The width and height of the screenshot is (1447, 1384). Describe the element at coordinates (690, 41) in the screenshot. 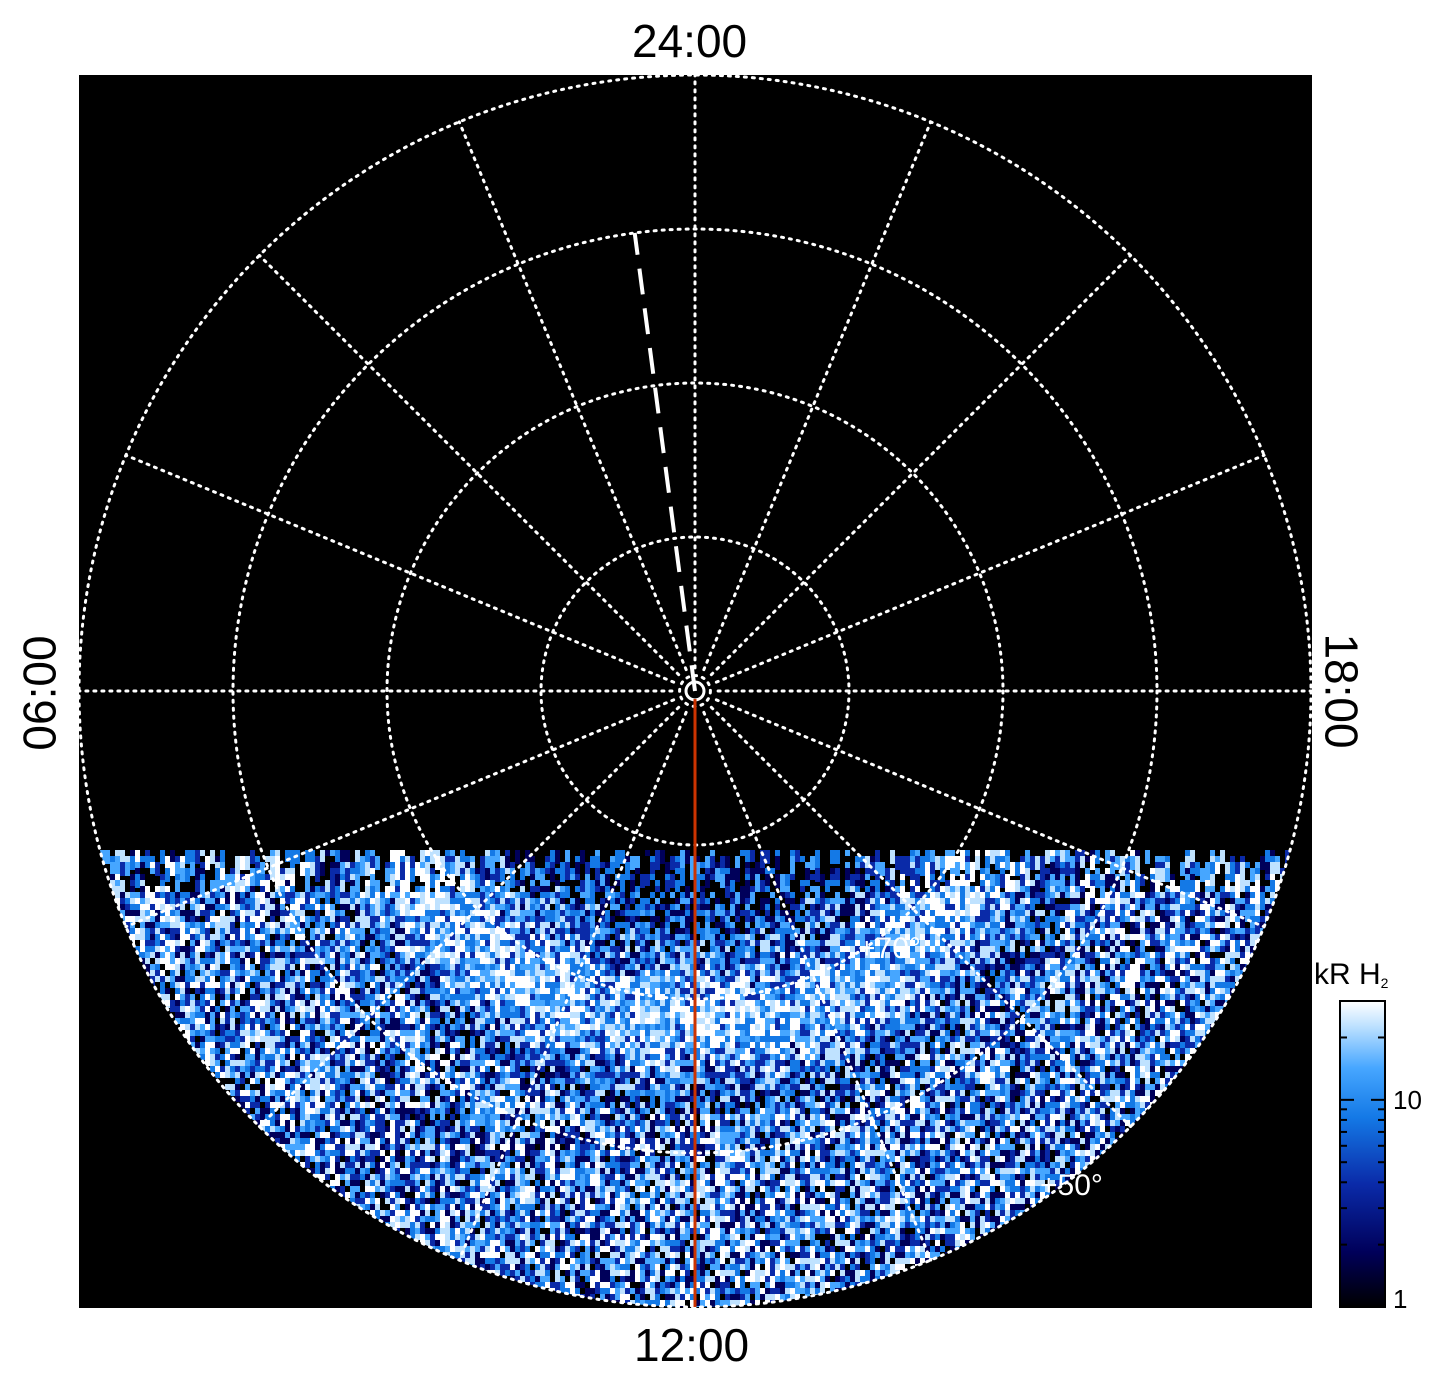

I see `lt-label-top: 24:00` at that location.